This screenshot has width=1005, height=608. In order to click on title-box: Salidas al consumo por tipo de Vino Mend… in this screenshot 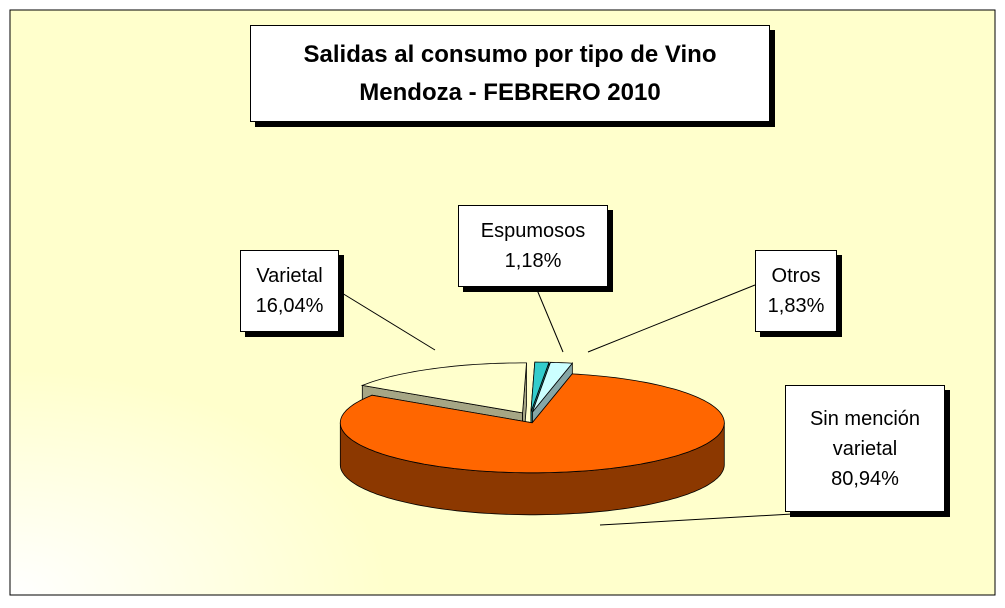, I will do `click(510, 73)`.